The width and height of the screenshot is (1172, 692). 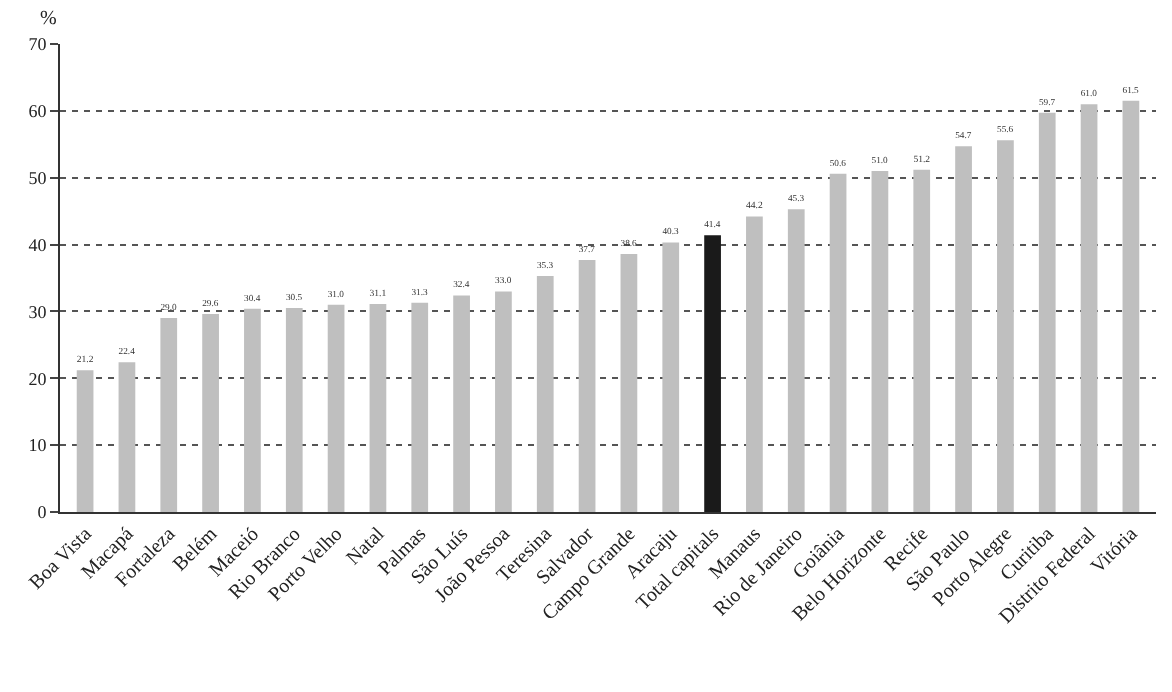 What do you see at coordinates (38, 44) in the screenshot?
I see `y-tick-label: 70` at bounding box center [38, 44].